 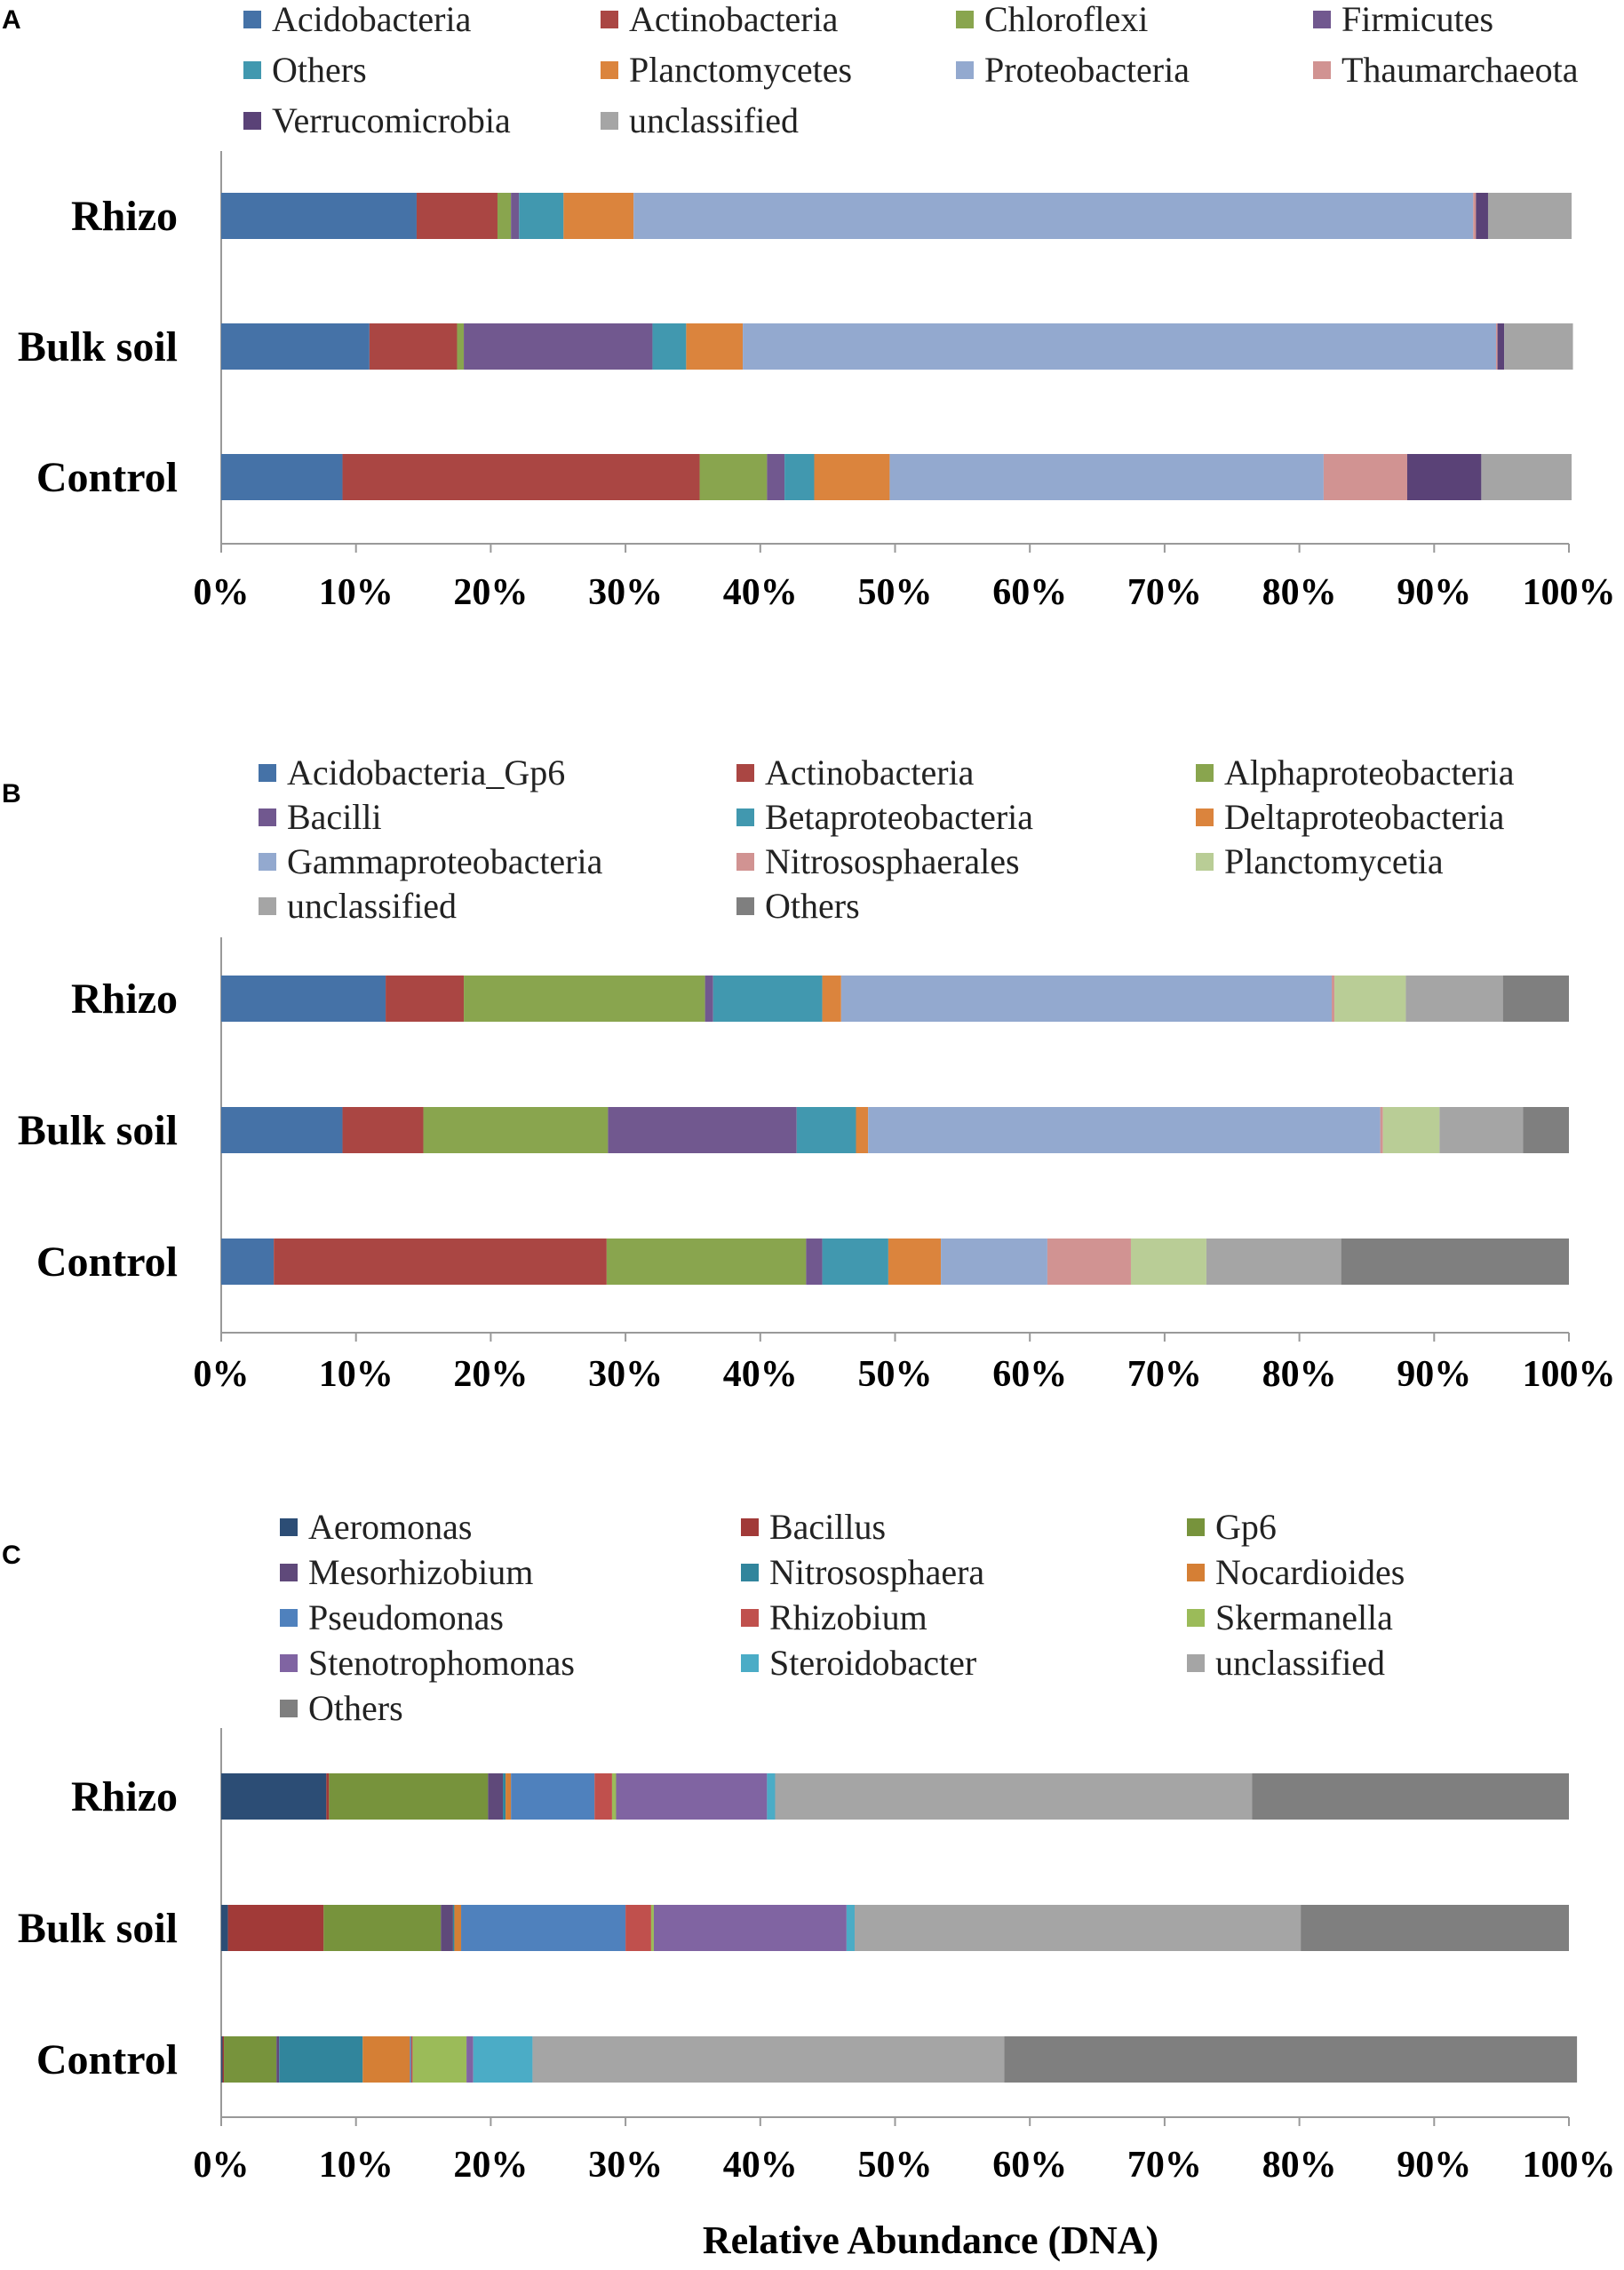 What do you see at coordinates (870, 773) in the screenshot?
I see `legend-label-actinobacteria: Actinobacteria` at bounding box center [870, 773].